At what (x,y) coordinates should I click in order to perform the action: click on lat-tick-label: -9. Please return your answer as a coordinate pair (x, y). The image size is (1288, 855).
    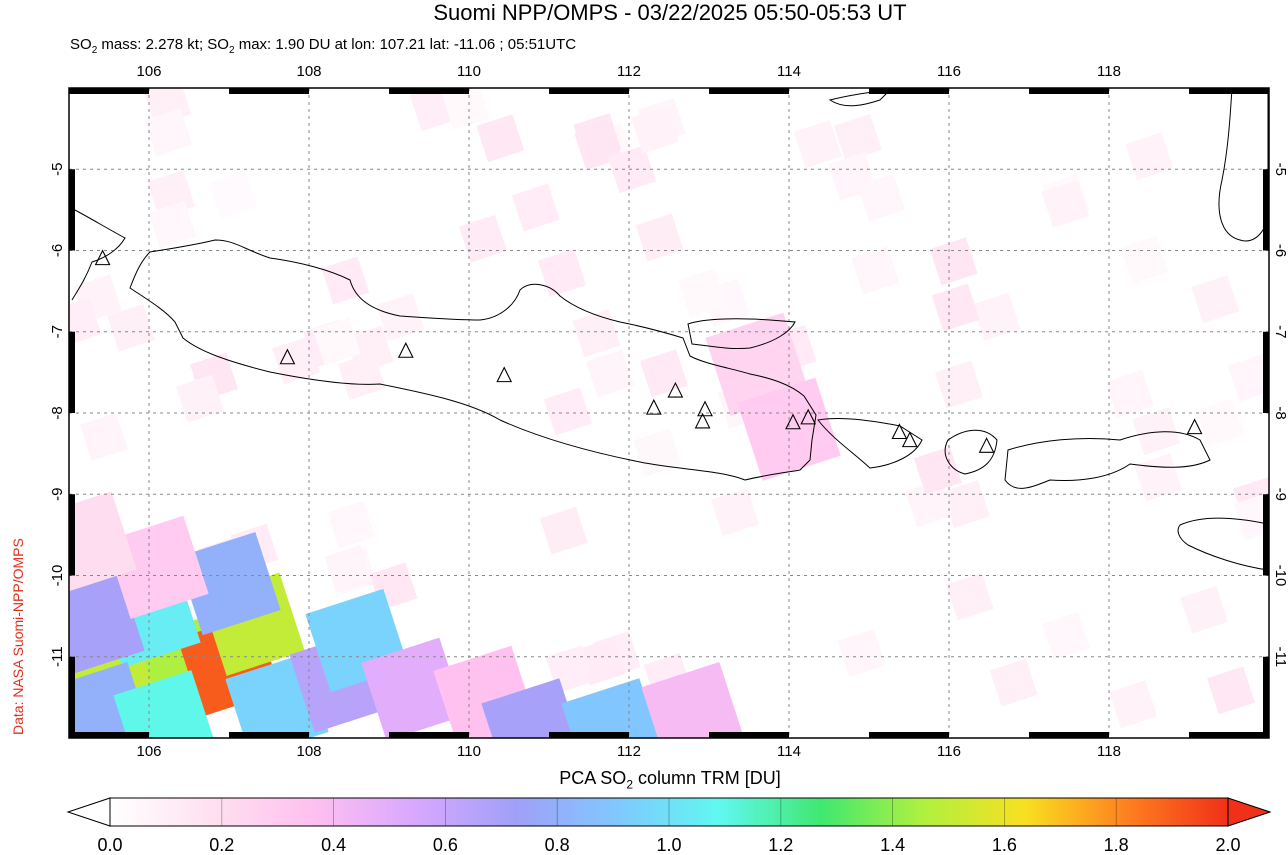
    Looking at the image, I should click on (1280, 494).